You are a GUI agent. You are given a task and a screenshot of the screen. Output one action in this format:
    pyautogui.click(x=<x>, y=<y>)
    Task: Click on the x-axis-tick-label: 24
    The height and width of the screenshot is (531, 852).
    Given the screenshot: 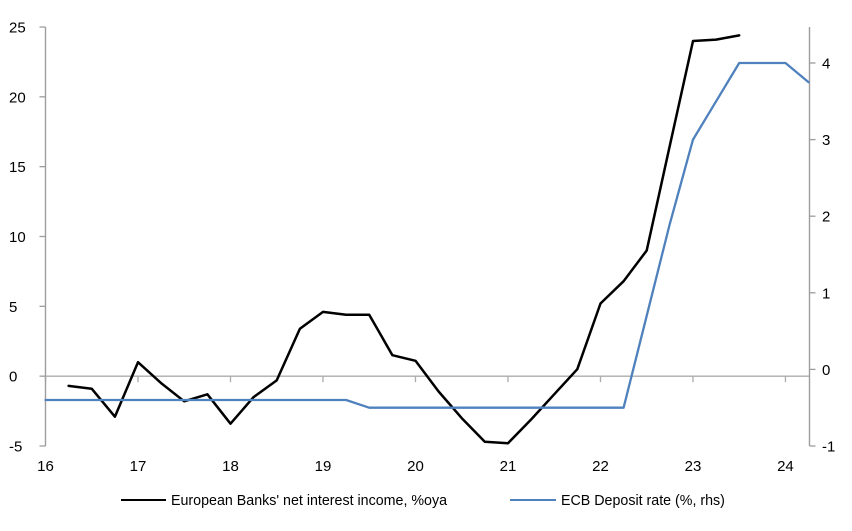 What is the action you would take?
    pyautogui.click(x=785, y=466)
    